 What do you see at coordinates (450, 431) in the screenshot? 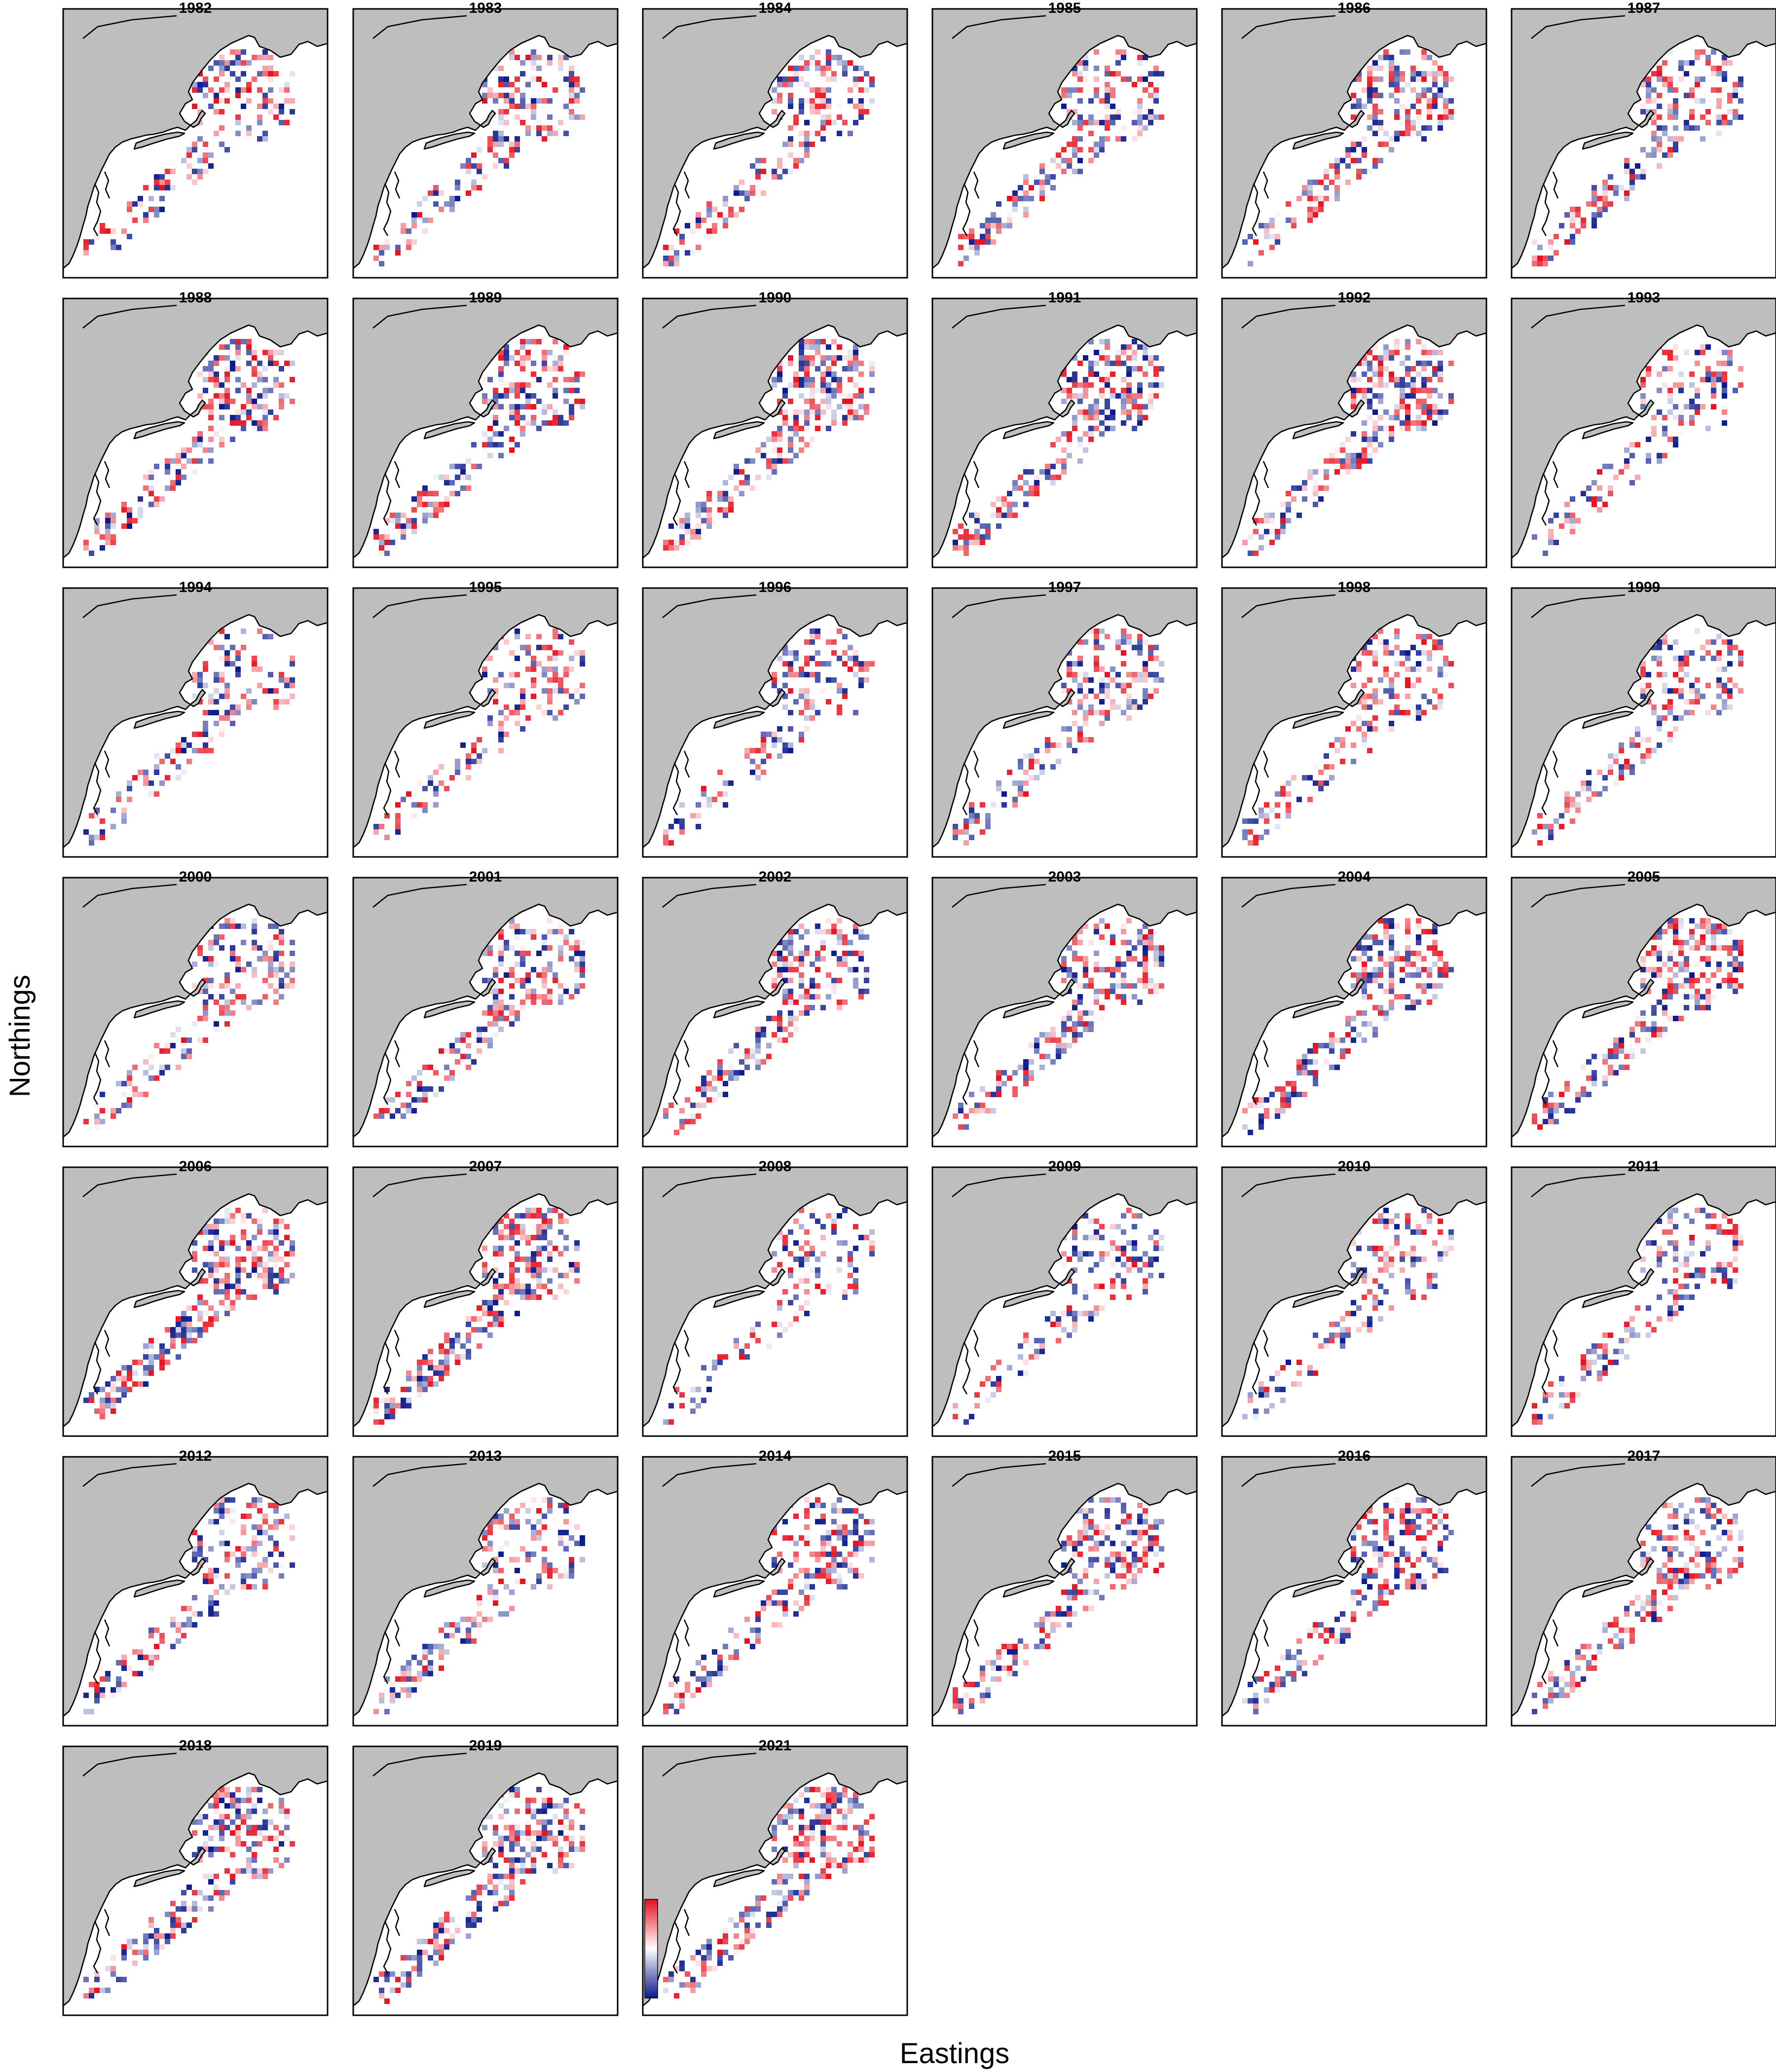
I see `long-island` at bounding box center [450, 431].